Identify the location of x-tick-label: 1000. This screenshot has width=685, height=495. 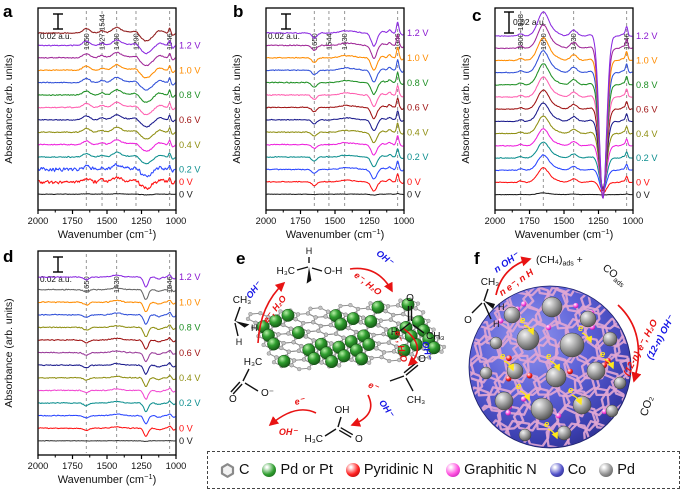
(176, 221).